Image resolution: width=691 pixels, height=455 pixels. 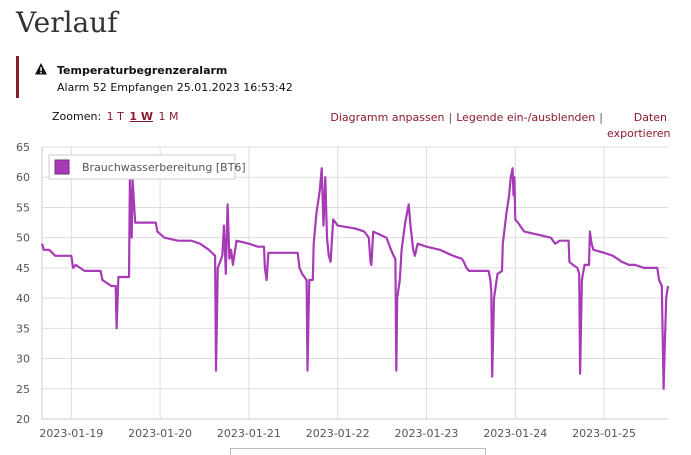 What do you see at coordinates (23, 389) in the screenshot?
I see `y-tick-label: 25` at bounding box center [23, 389].